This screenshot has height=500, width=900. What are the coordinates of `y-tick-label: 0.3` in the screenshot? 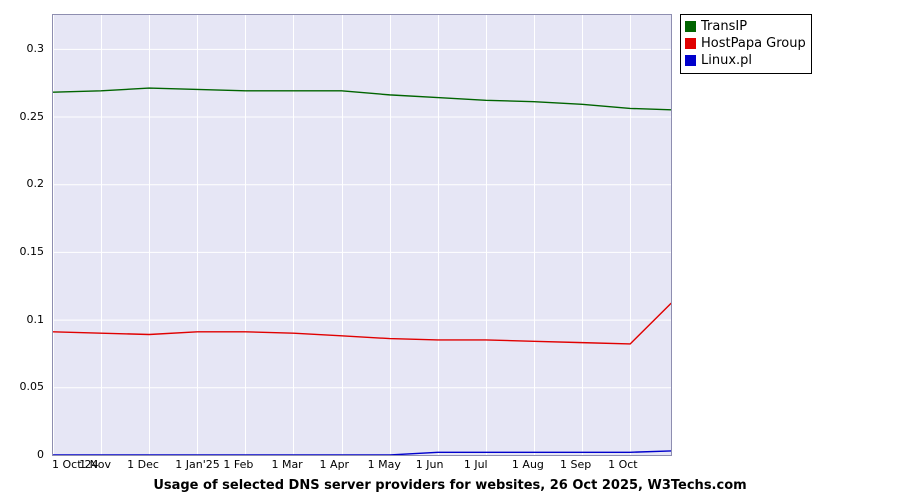 It's located at (35, 48).